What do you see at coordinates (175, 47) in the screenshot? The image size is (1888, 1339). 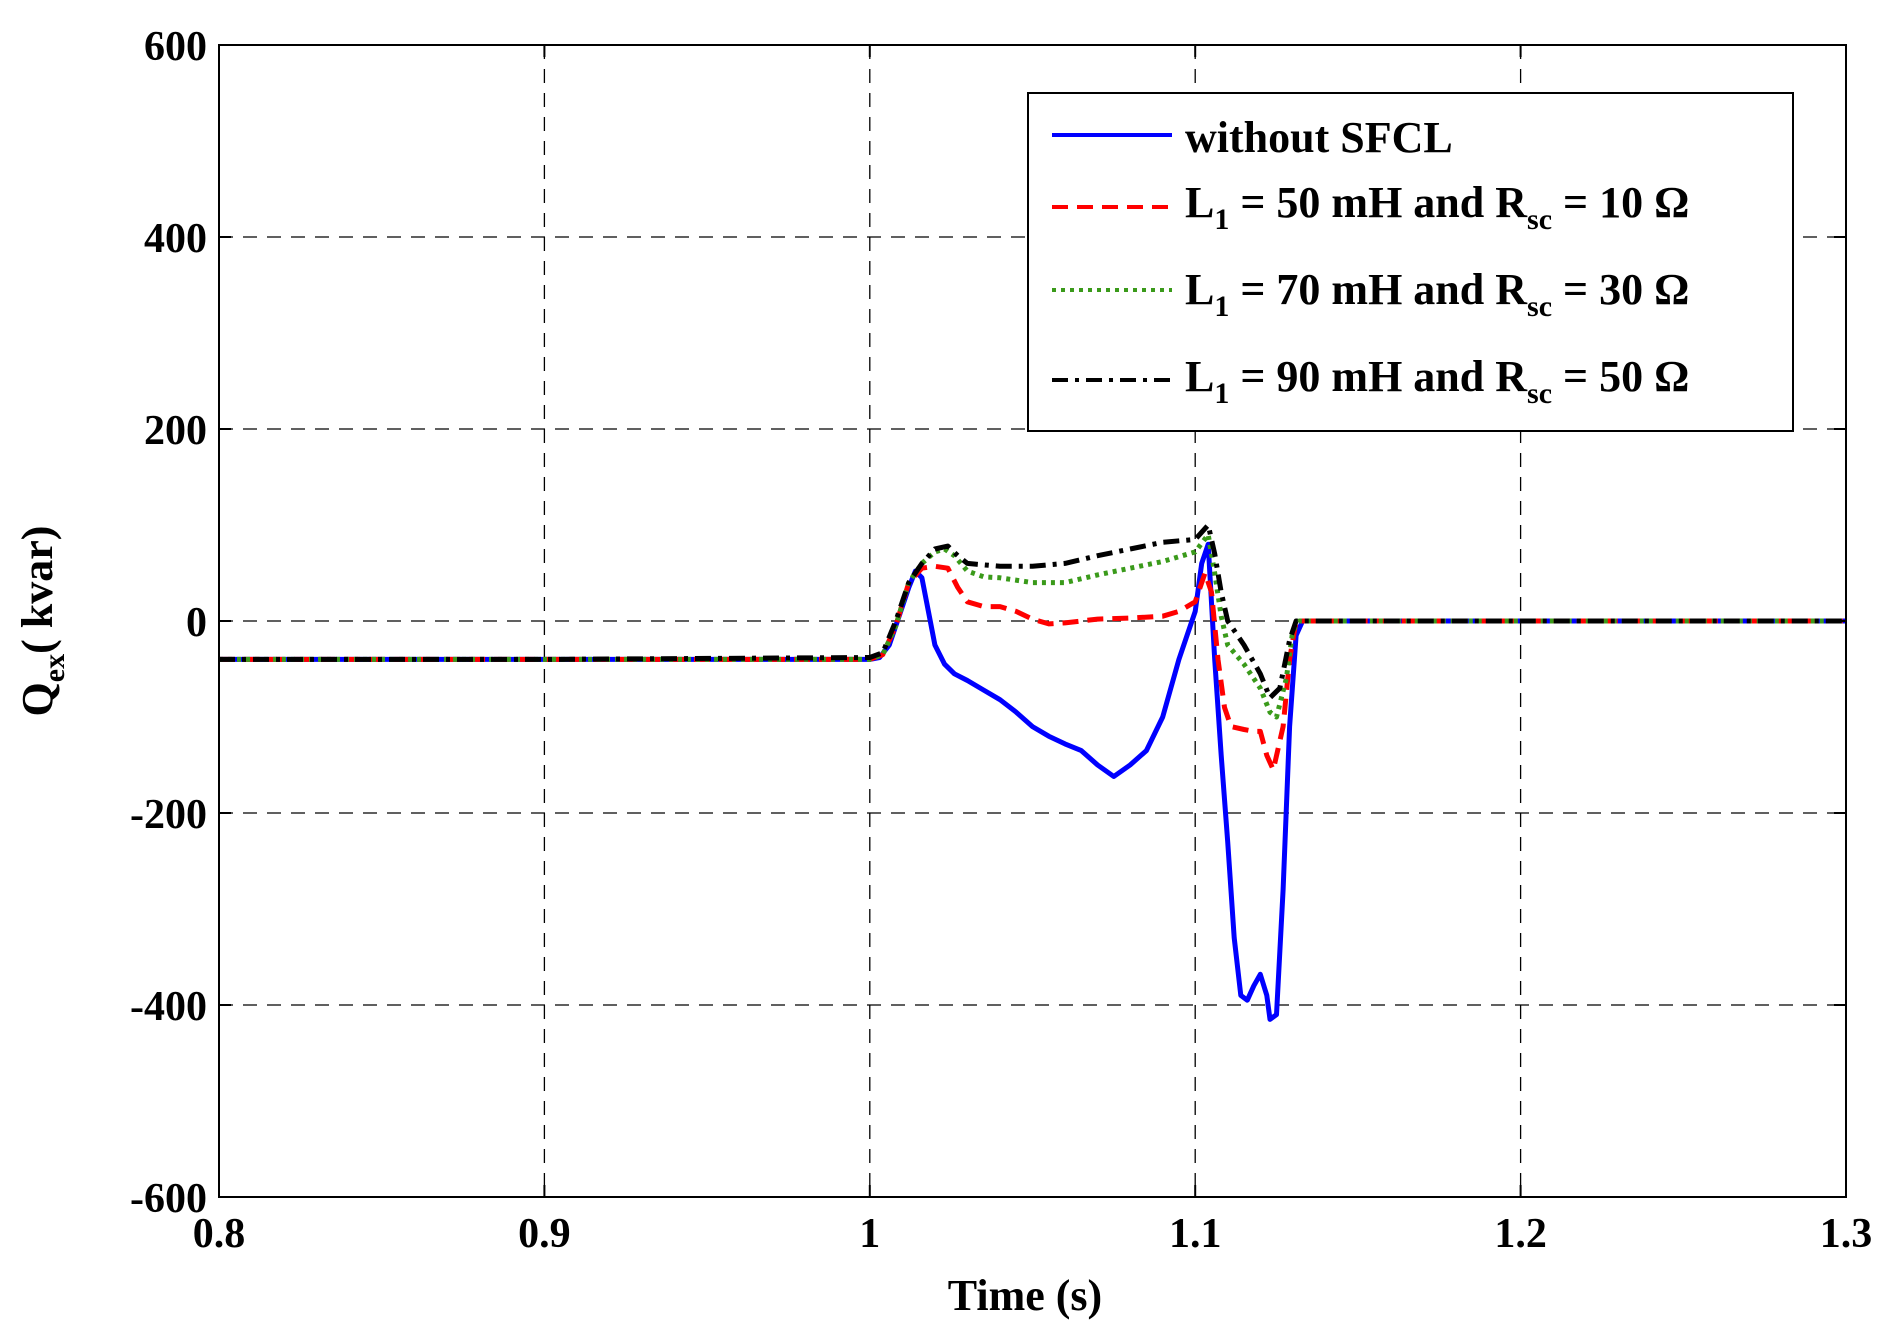 I see `y-tick-label-6: 600` at bounding box center [175, 47].